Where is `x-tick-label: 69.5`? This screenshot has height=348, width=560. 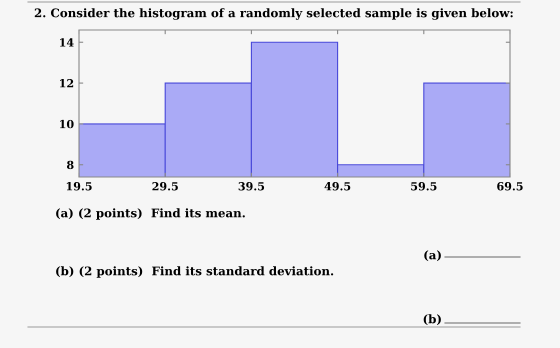
x-tick-label: 69.5 is located at coordinates (510, 186).